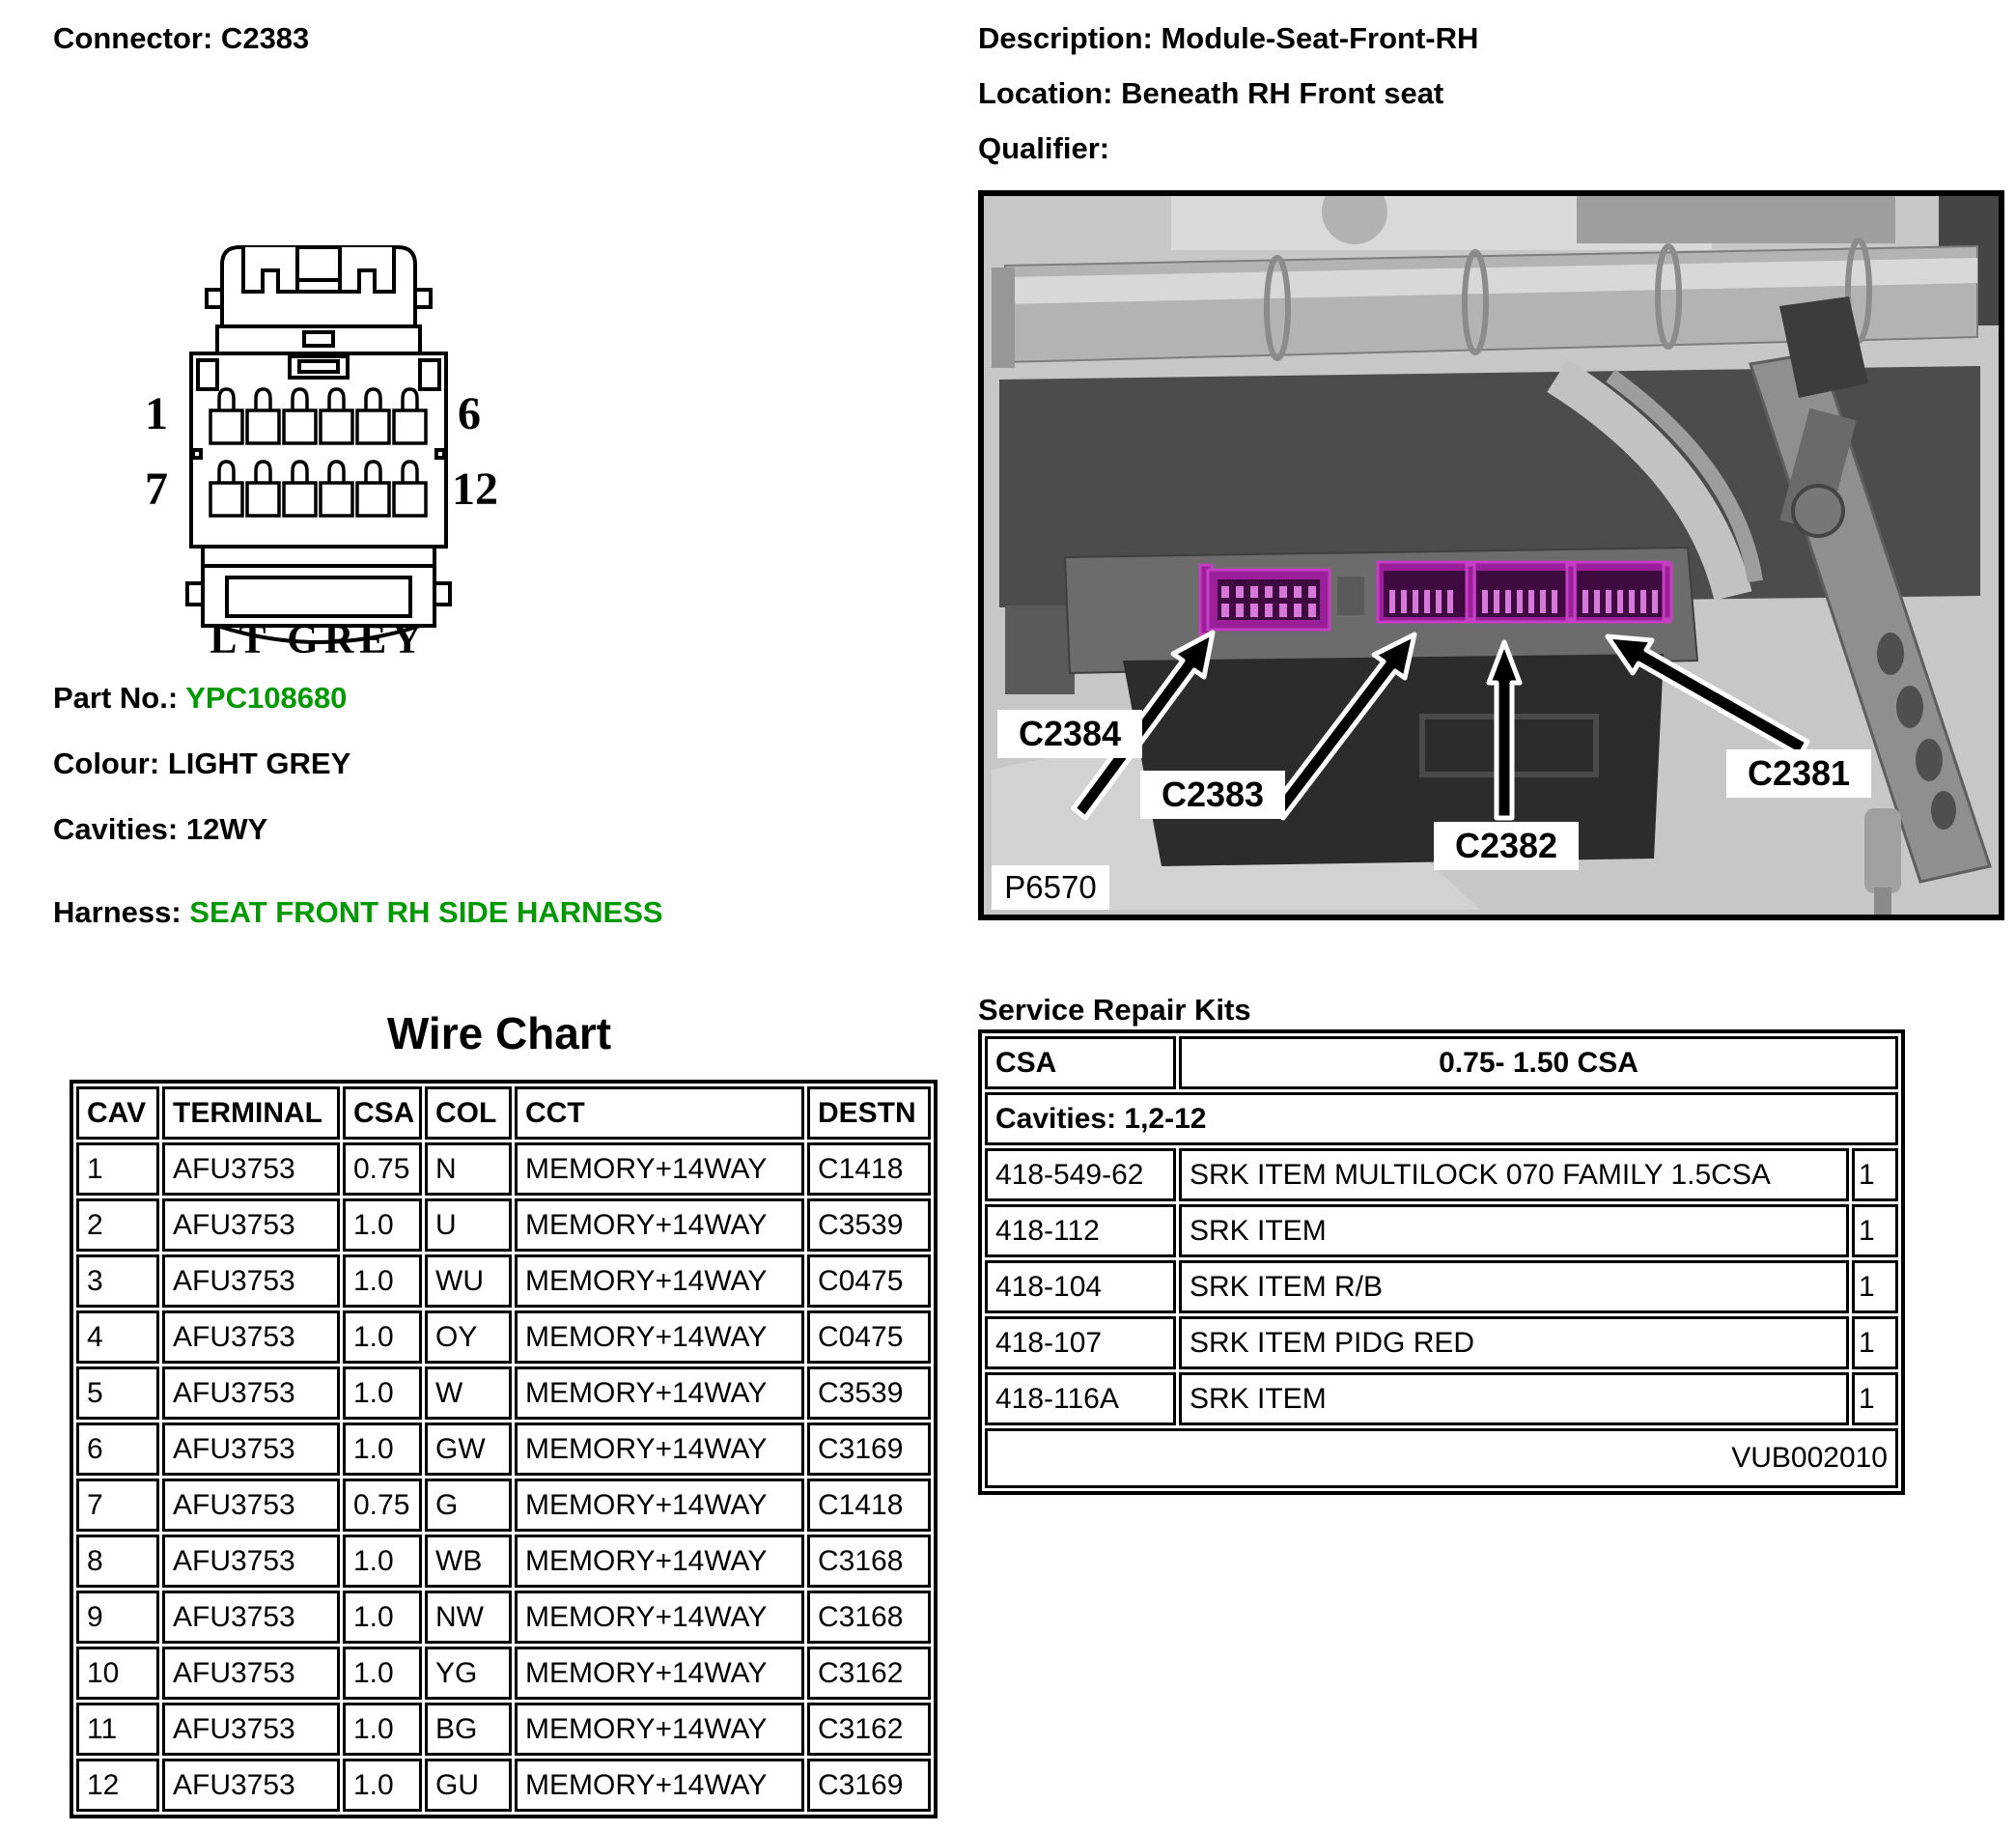 Image resolution: width=2016 pixels, height=1831 pixels. I want to click on pin-cavities, so click(319, 453).